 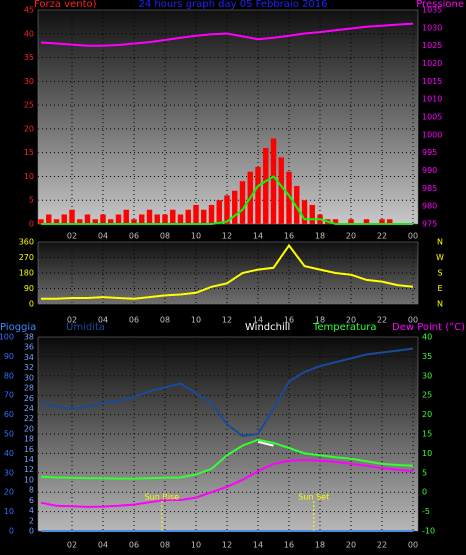 I want to click on yticks-label: 25, so click(x=29, y=105).